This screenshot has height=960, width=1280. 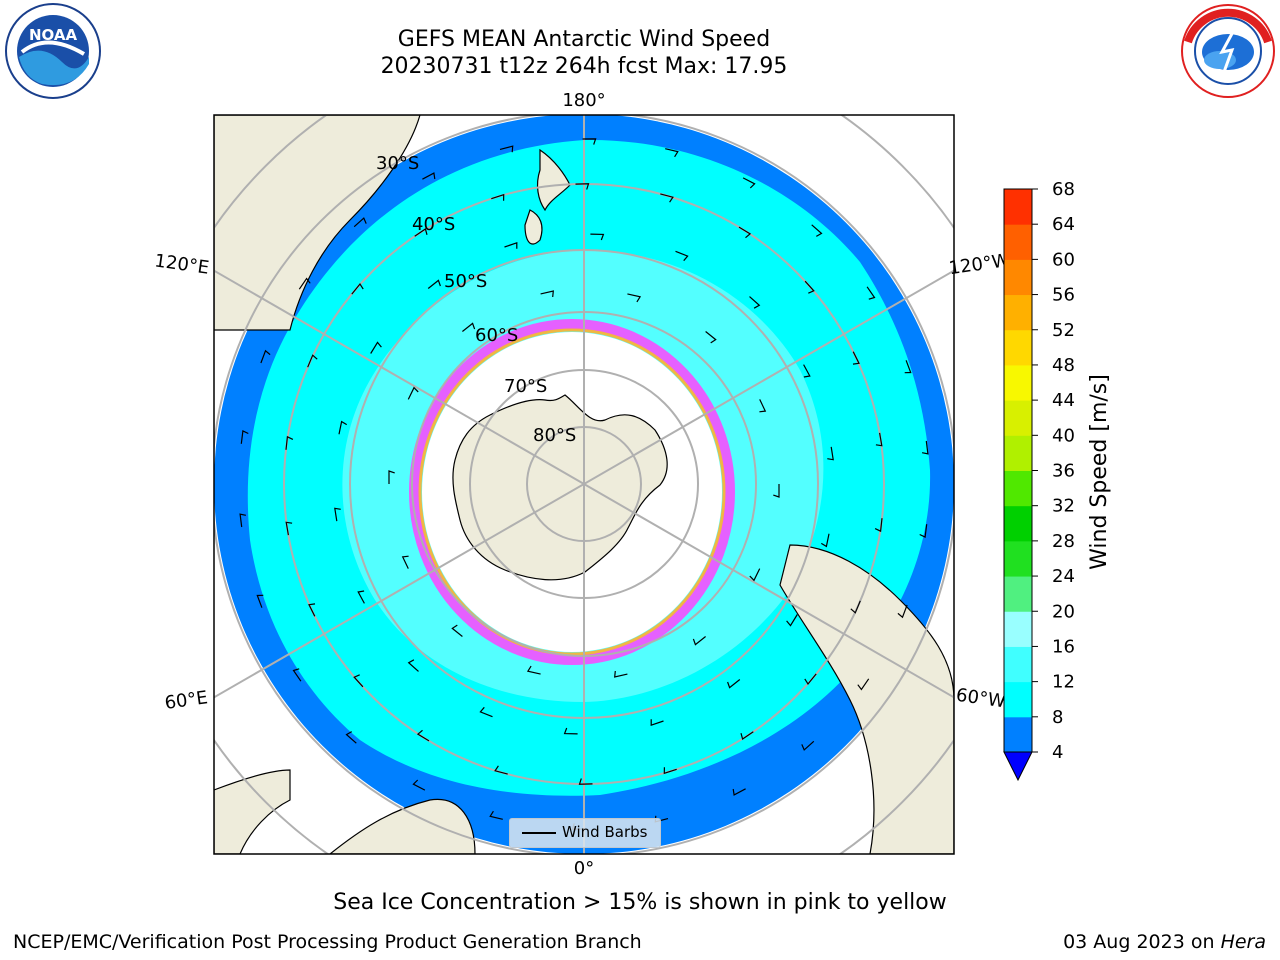 I want to click on lat-label-50s: 50°S, so click(x=465, y=281).